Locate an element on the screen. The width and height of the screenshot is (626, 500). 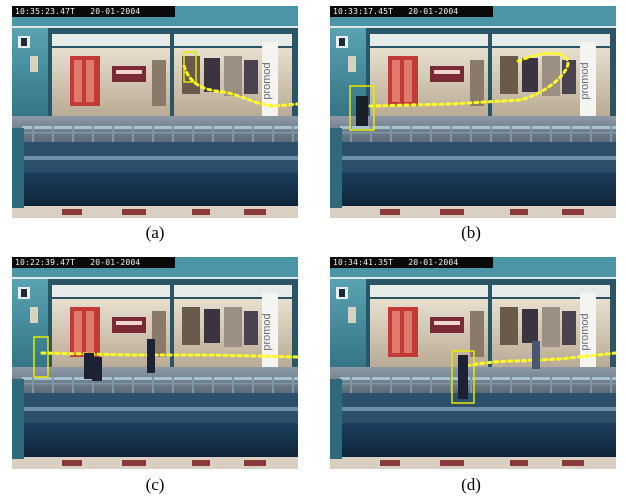
panel-caption: (c) is located at coordinates (155, 484).